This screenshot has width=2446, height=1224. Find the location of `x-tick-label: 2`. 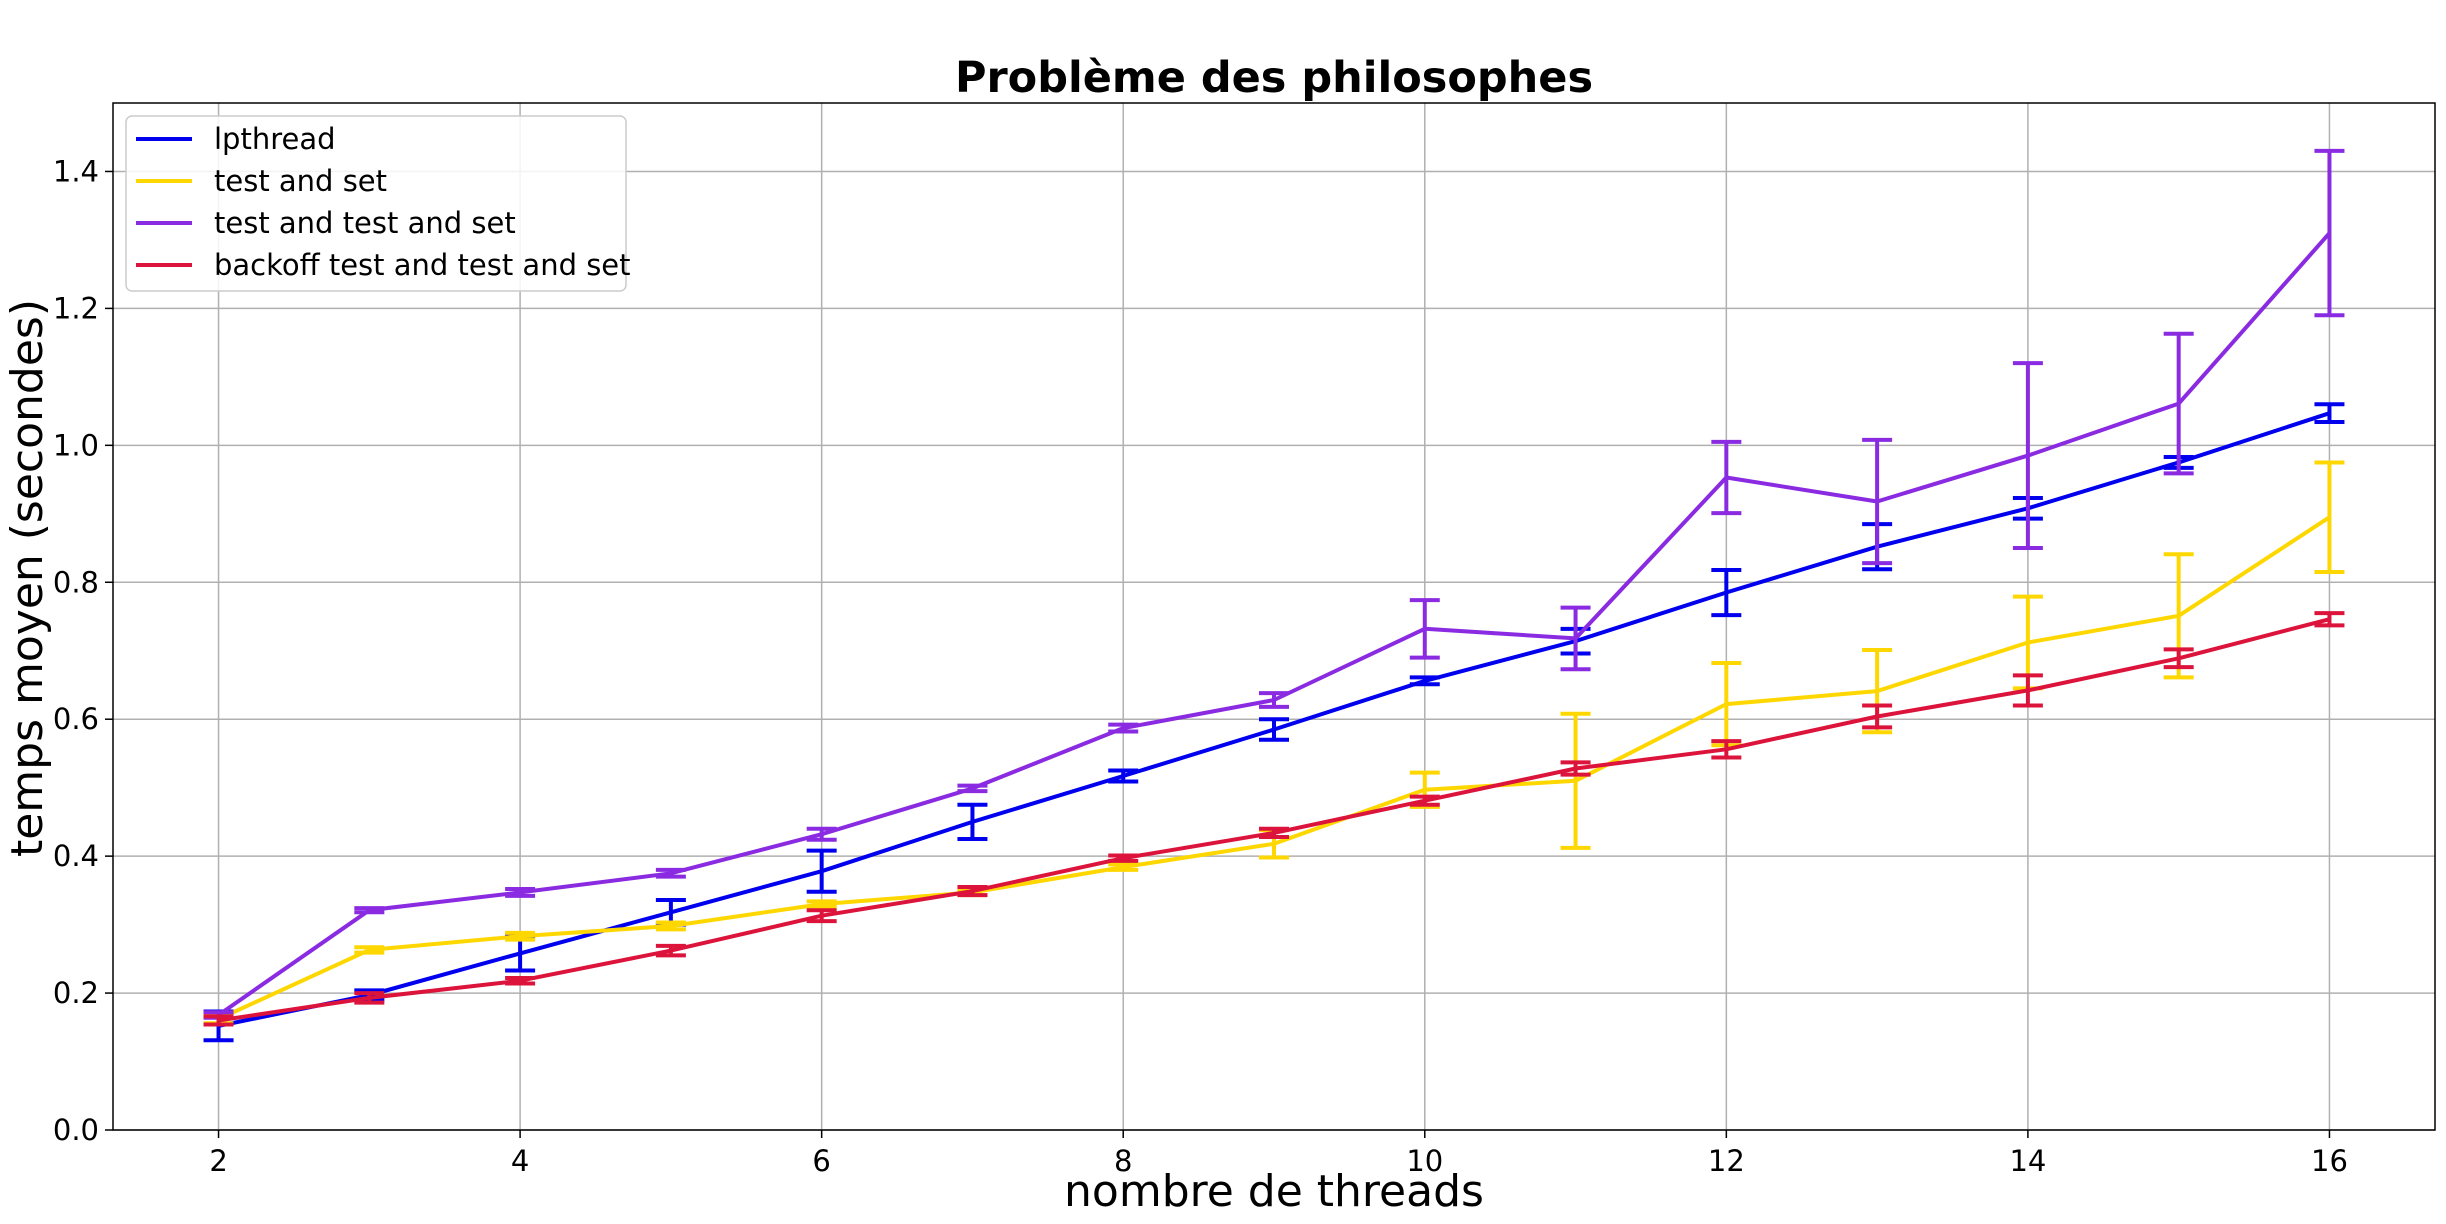

x-tick-label: 2 is located at coordinates (218, 1161).